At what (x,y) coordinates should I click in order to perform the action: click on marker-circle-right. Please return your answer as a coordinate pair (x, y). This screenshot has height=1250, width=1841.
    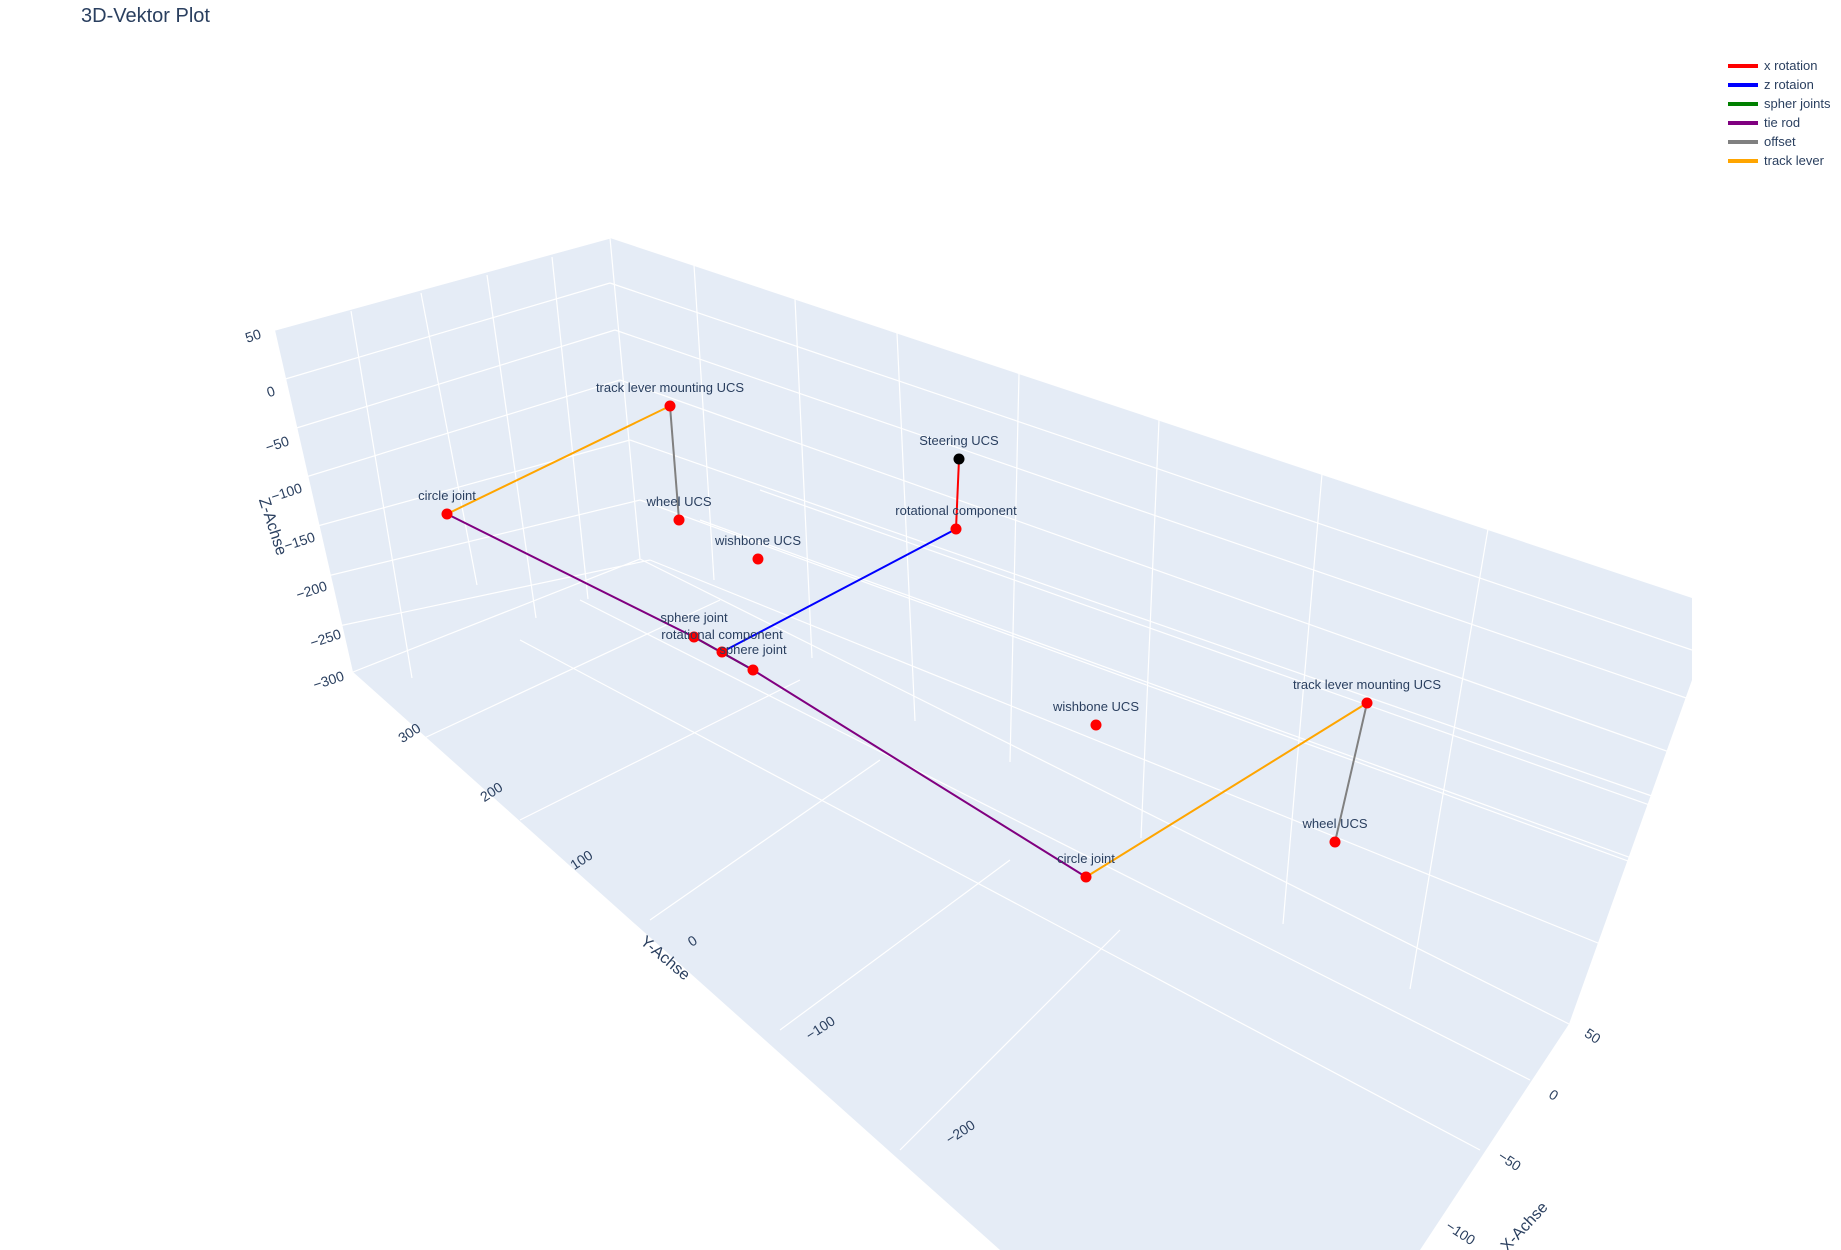
    Looking at the image, I should click on (1086, 877).